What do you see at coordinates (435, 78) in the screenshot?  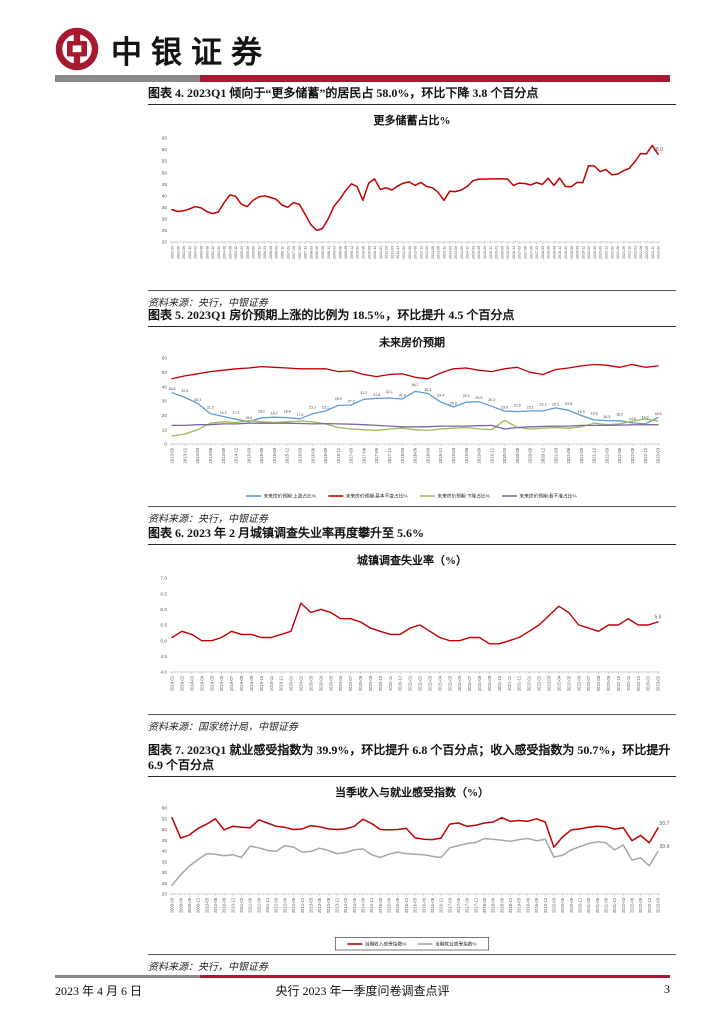 I see `header-rule-red` at bounding box center [435, 78].